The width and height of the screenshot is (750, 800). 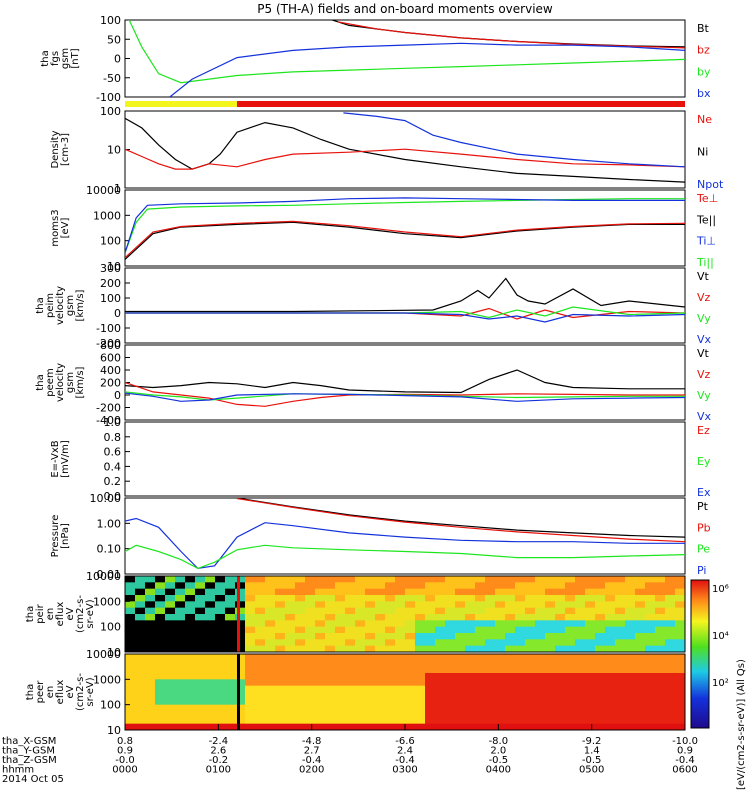 What do you see at coordinates (60, 58) in the screenshot?
I see `ylabel: tha fgs gsm [nT]` at bounding box center [60, 58].